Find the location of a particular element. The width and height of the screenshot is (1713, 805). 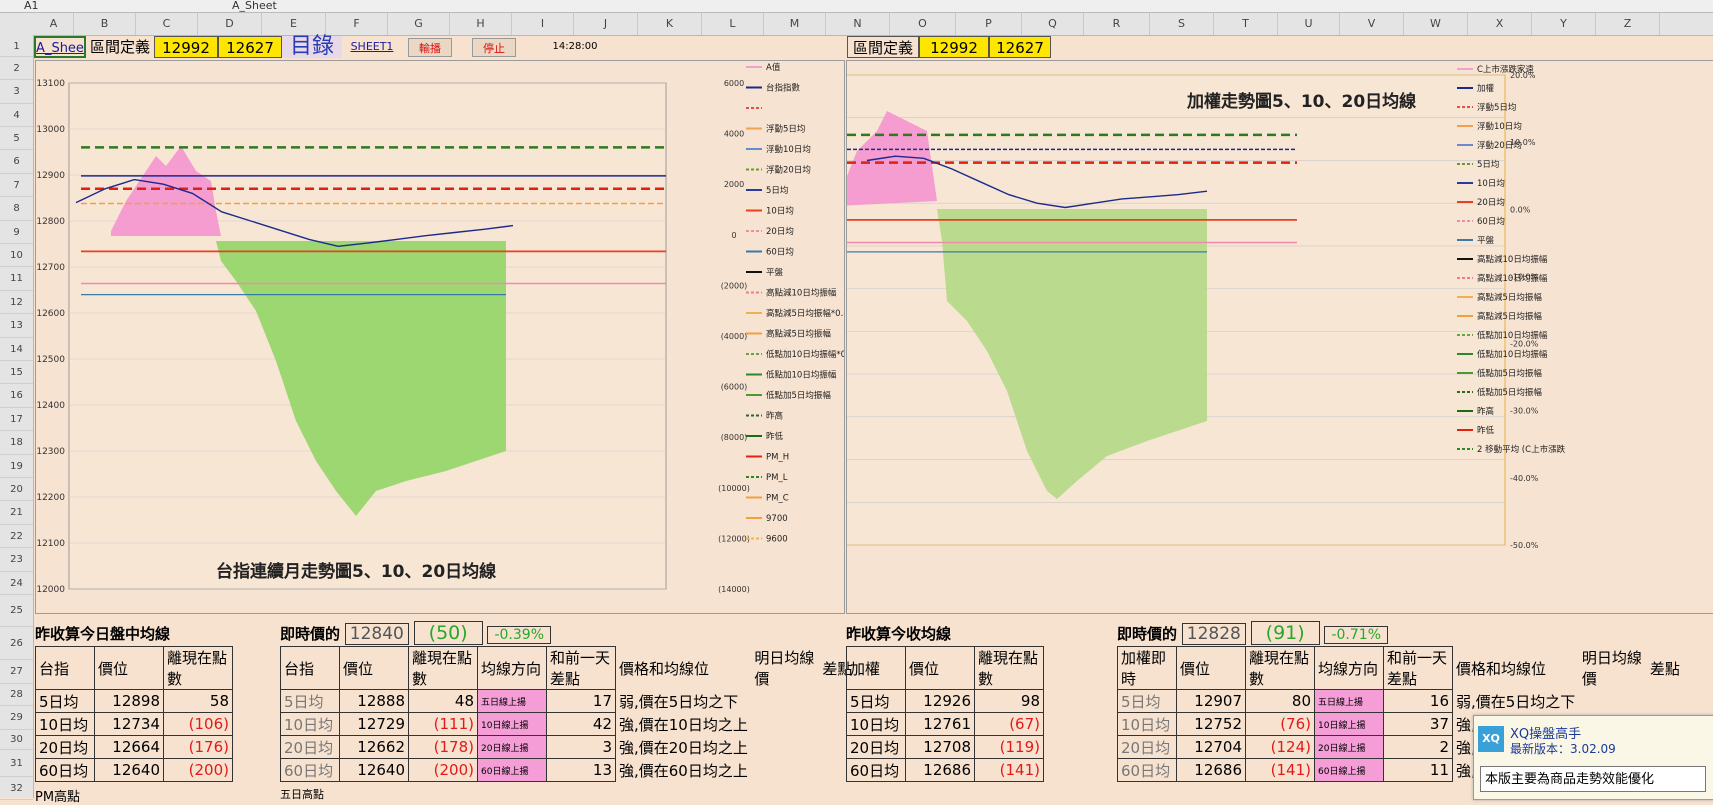

row-header-17: 17 is located at coordinates (16, 419).